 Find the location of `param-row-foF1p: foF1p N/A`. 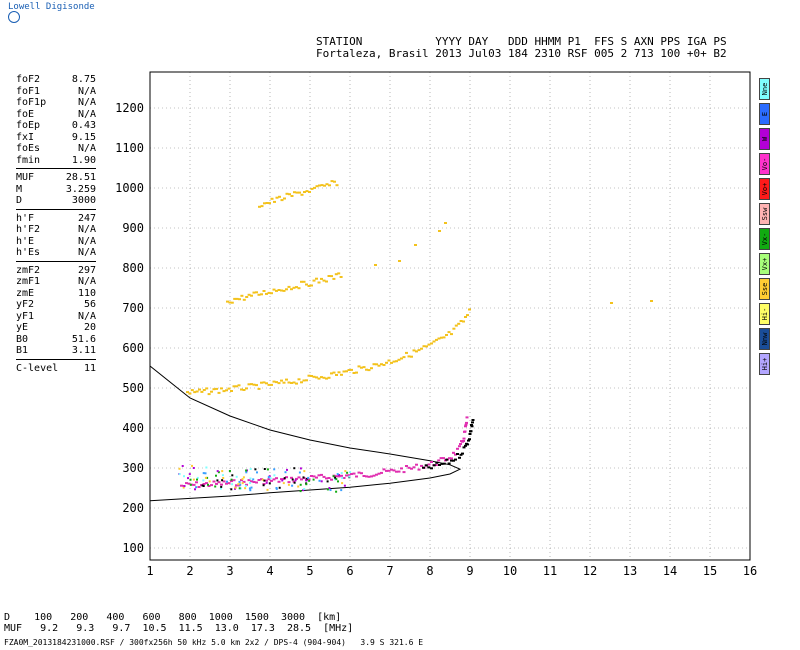

param-row-foF1p: foF1p N/A is located at coordinates (56, 102).